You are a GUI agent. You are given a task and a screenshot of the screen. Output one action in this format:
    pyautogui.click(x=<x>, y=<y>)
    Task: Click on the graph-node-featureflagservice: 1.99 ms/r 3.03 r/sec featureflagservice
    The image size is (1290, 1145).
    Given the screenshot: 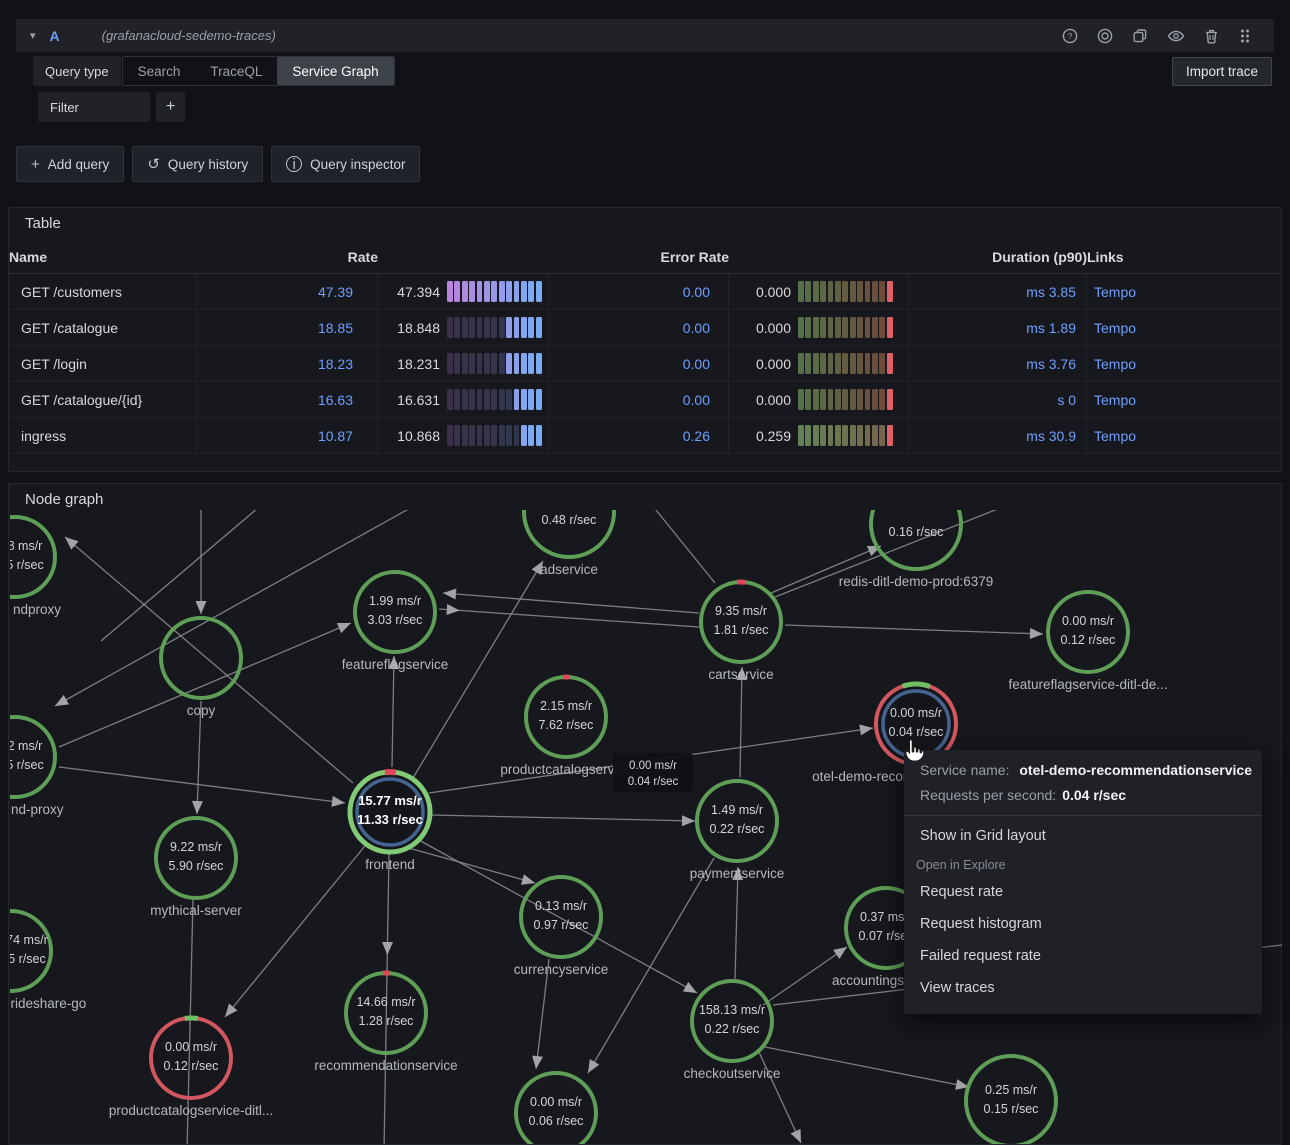 What is the action you would take?
    pyautogui.click(x=395, y=621)
    